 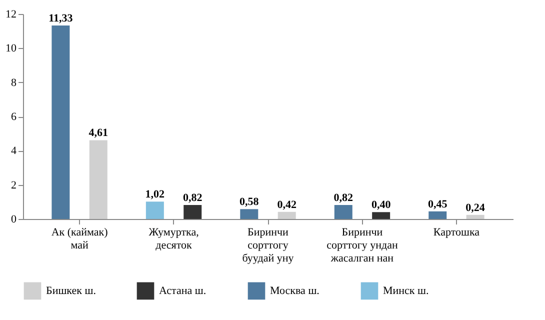 What do you see at coordinates (250, 202) in the screenshot?
I see `data-label: 0,58` at bounding box center [250, 202].